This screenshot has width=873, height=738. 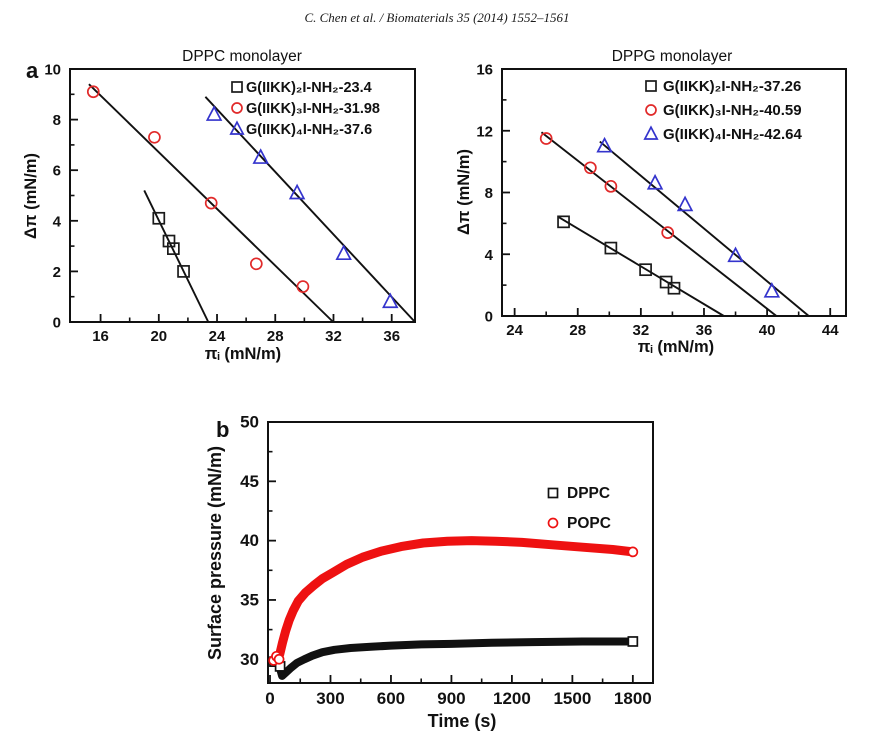 What do you see at coordinates (222, 429) in the screenshot?
I see `panel-label-b: b` at bounding box center [222, 429].